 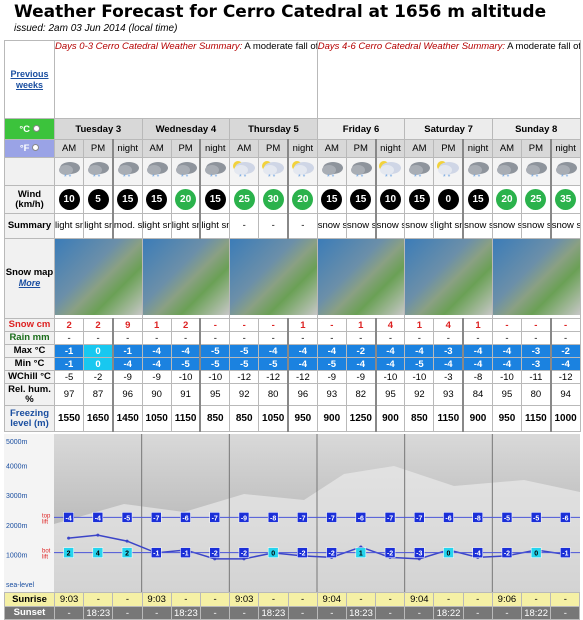 What do you see at coordinates (361, 554) in the screenshot?
I see `lift-temp-value: 1` at bounding box center [361, 554].